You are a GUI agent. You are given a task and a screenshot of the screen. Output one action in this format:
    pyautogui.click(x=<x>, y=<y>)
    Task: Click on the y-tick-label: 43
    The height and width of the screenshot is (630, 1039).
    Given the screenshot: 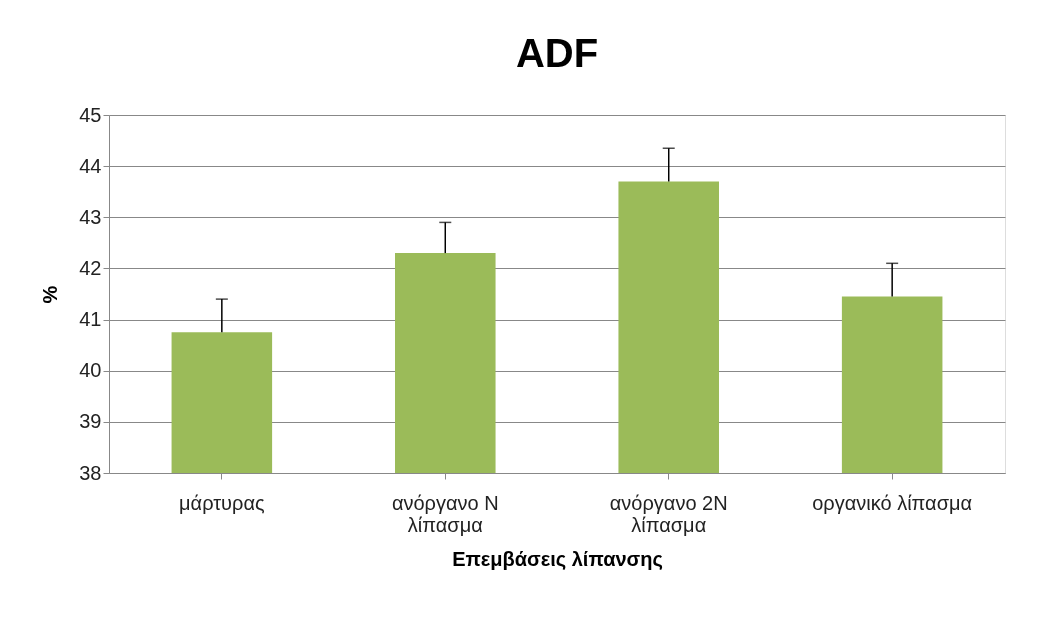 What is the action you would take?
    pyautogui.click(x=90, y=216)
    